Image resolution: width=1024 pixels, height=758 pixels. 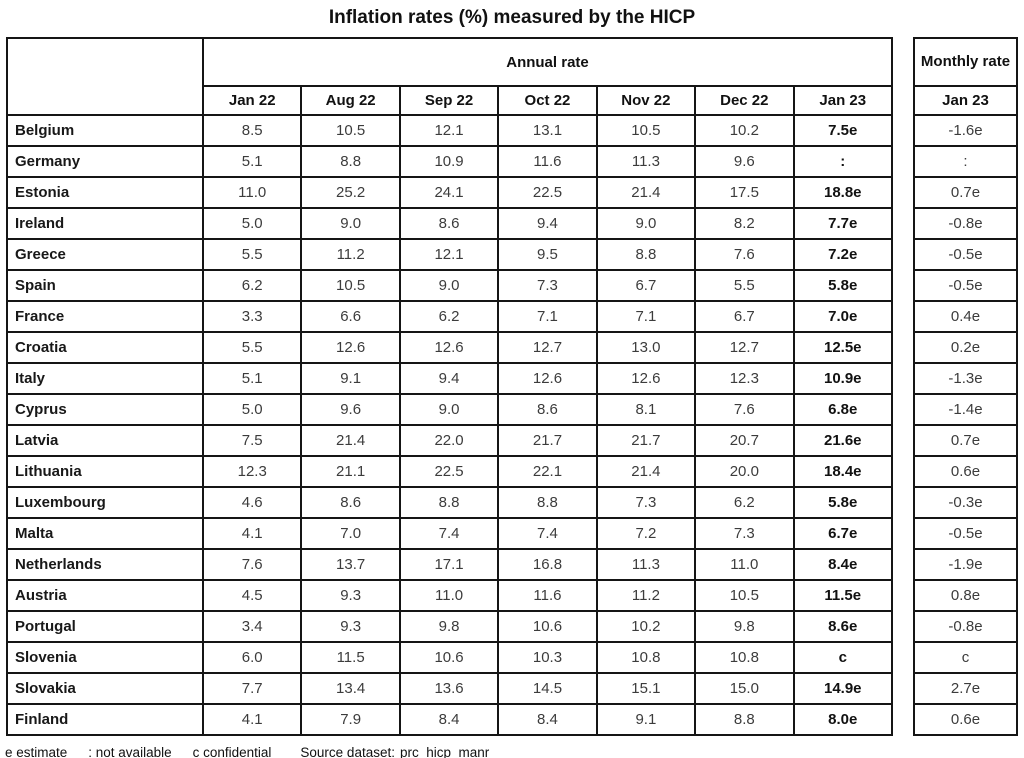 I want to click on annual-value-cell: 22.0, so click(x=449, y=440).